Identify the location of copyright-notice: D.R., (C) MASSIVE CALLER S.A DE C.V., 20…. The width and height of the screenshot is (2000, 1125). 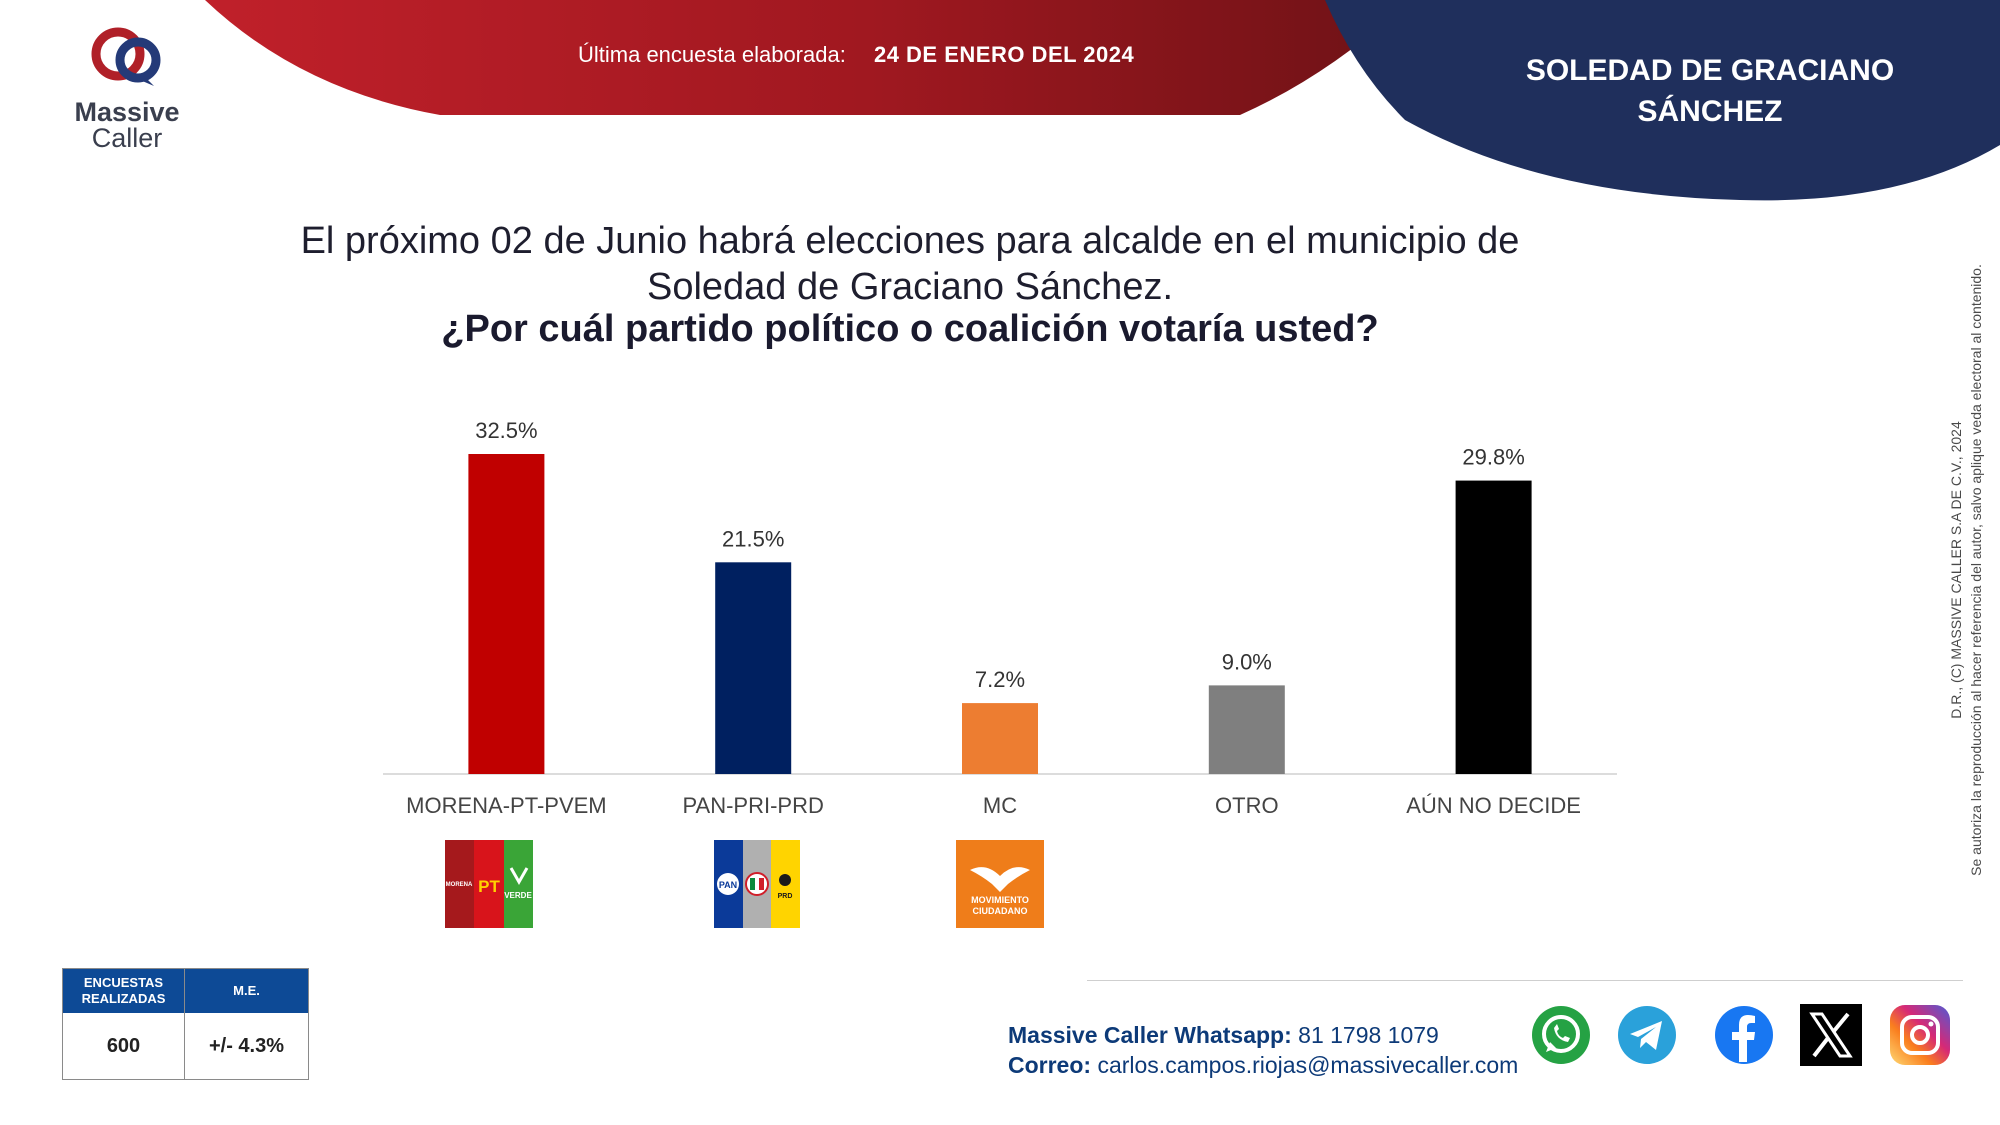
(1968, 570).